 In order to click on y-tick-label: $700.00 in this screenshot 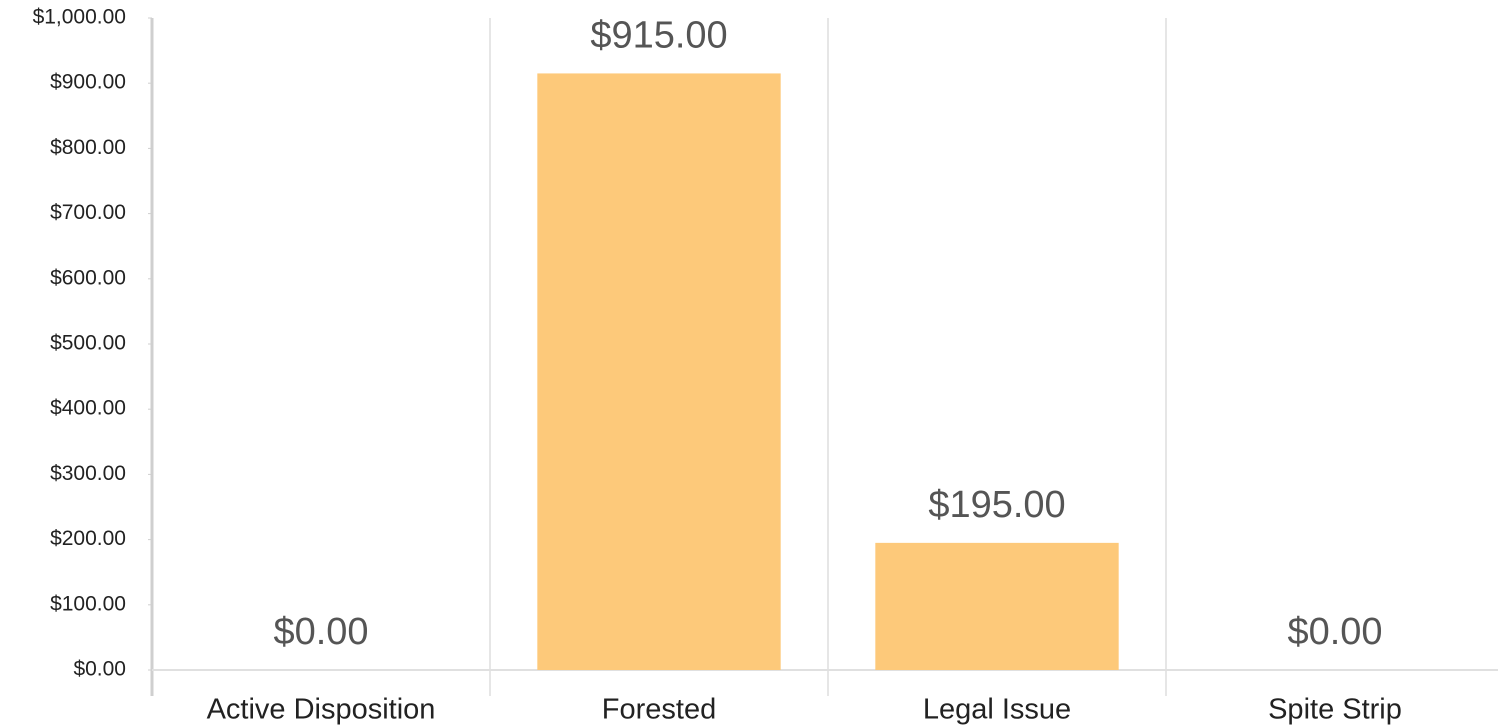, I will do `click(88, 212)`.